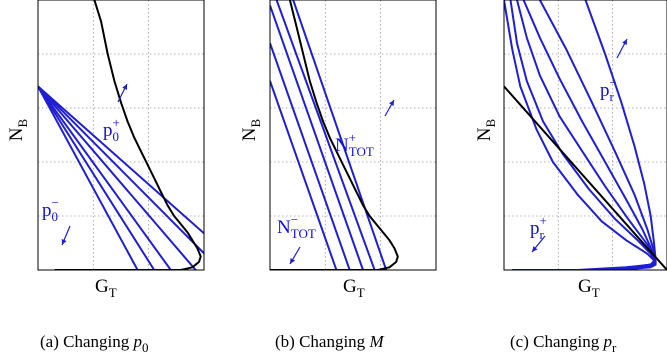 The height and width of the screenshot is (358, 667). What do you see at coordinates (94, 164) in the screenshot?
I see `panel-a-arrows` at bounding box center [94, 164].